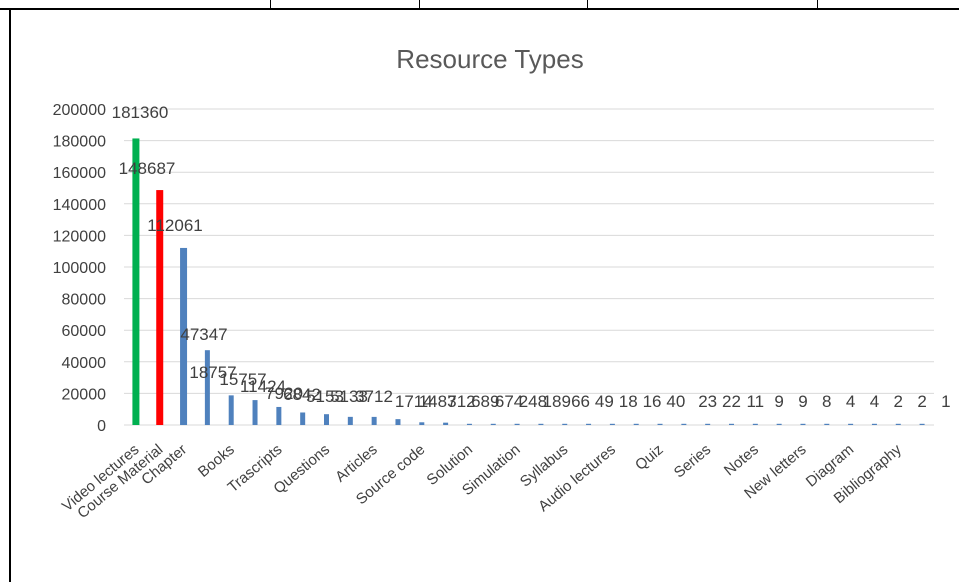 The image size is (959, 582). Describe the element at coordinates (84, 300) in the screenshot. I see `y-tick-label: 80000` at that location.